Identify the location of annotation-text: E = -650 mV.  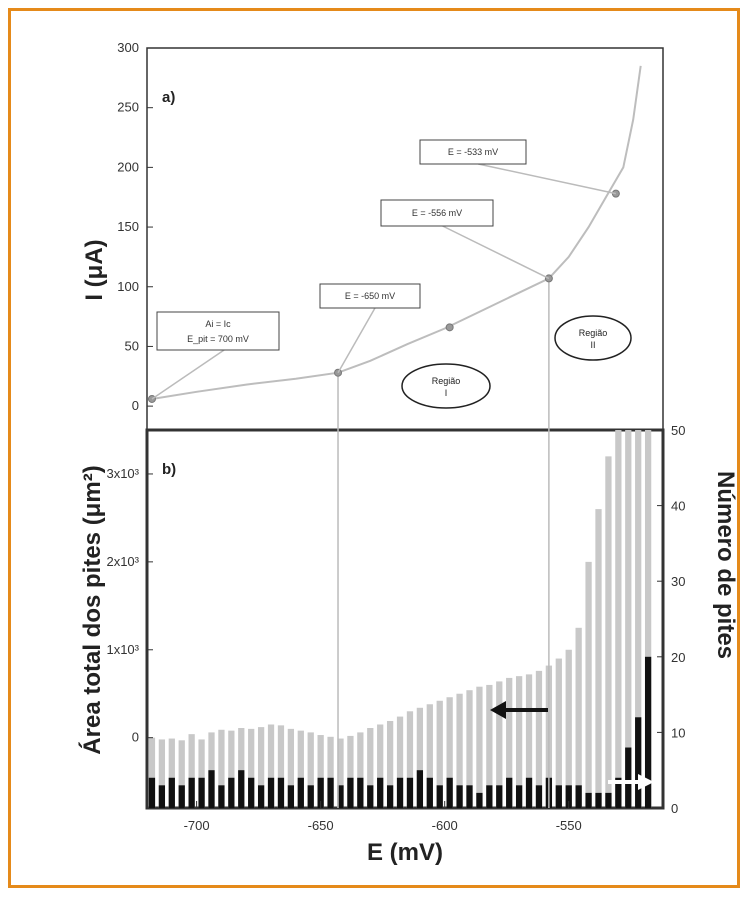
(370, 296).